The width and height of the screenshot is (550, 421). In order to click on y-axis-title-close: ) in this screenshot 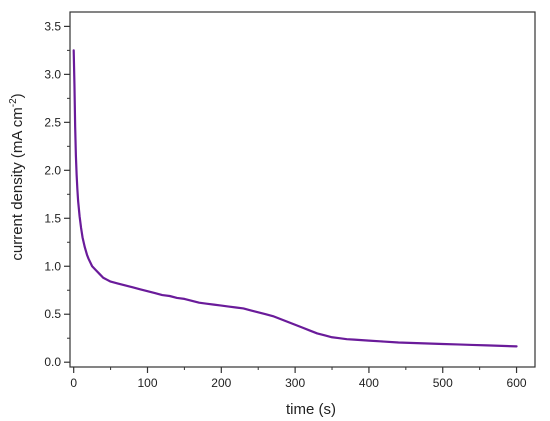, I will do `click(17, 95)`.